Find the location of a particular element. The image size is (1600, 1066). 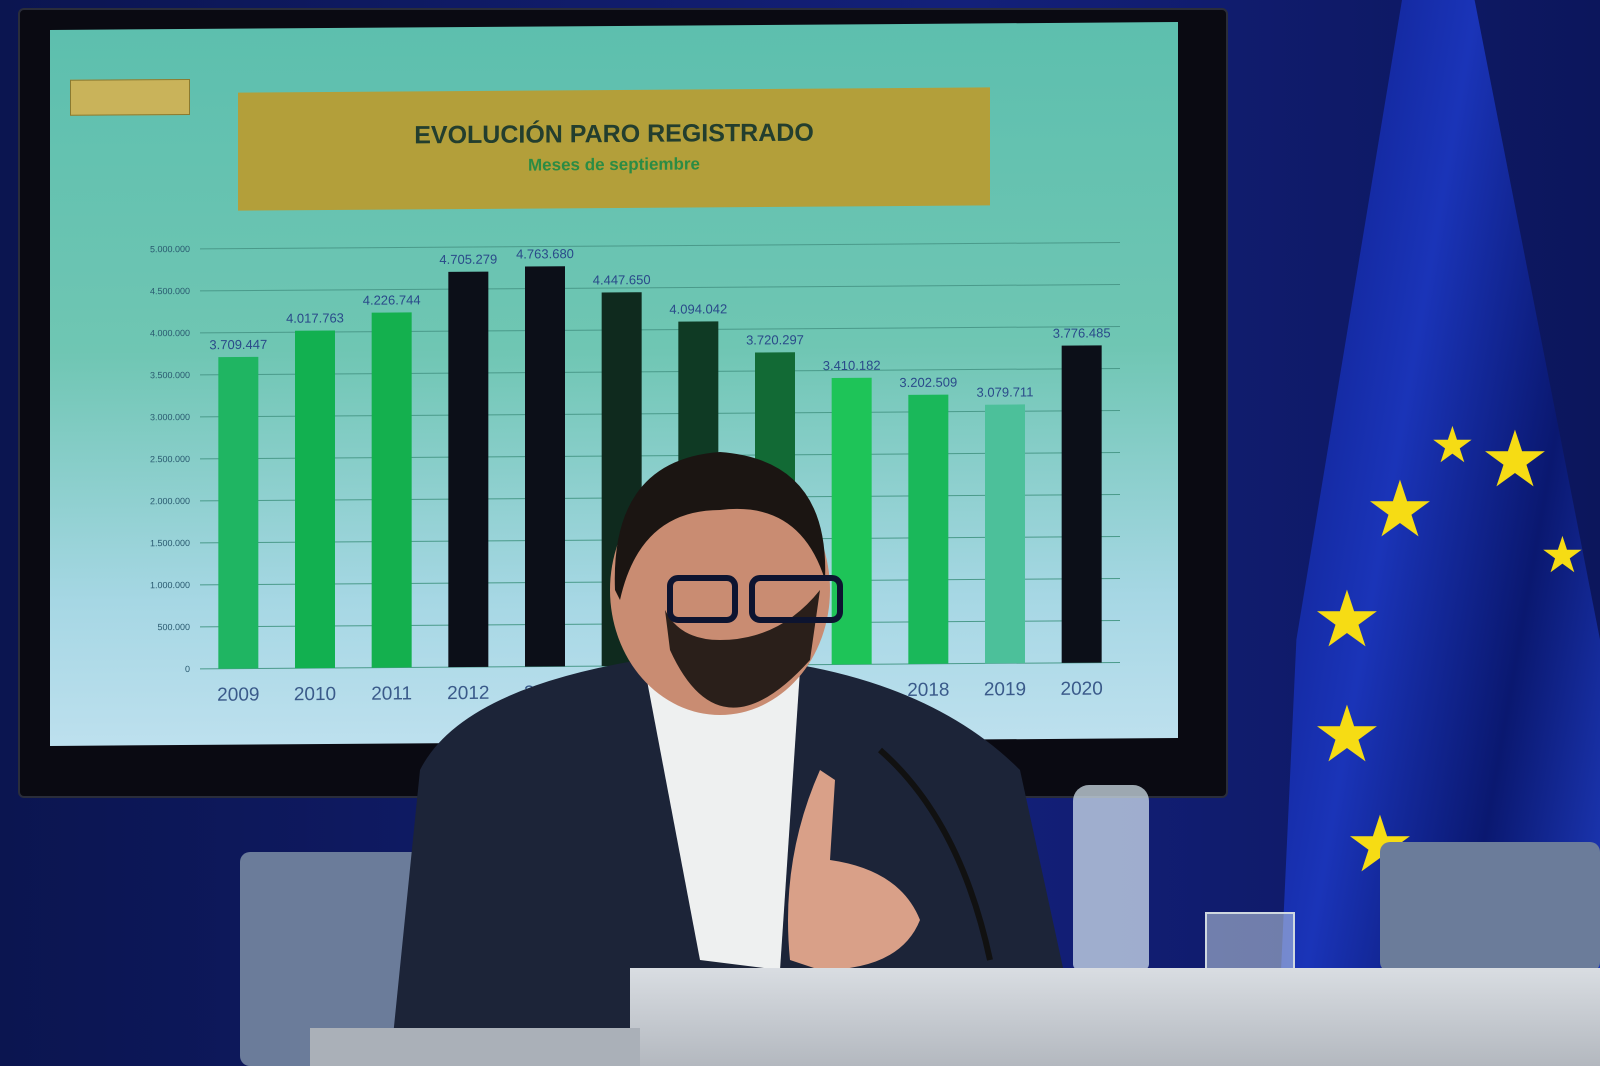

bar-2010 is located at coordinates (315, 499).